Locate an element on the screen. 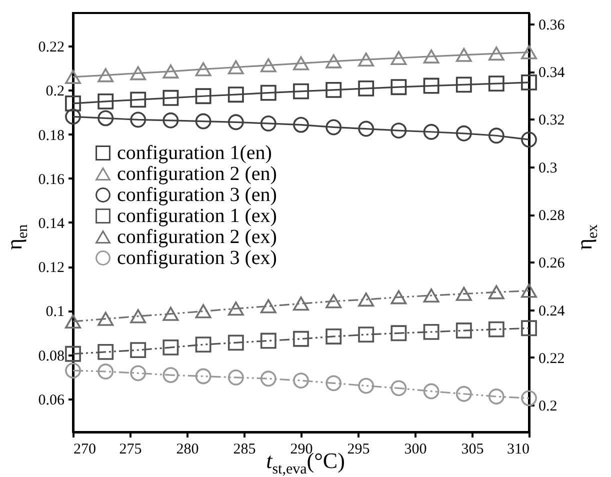  legend-label: configuration 1 (ex) is located at coordinates (197, 216).